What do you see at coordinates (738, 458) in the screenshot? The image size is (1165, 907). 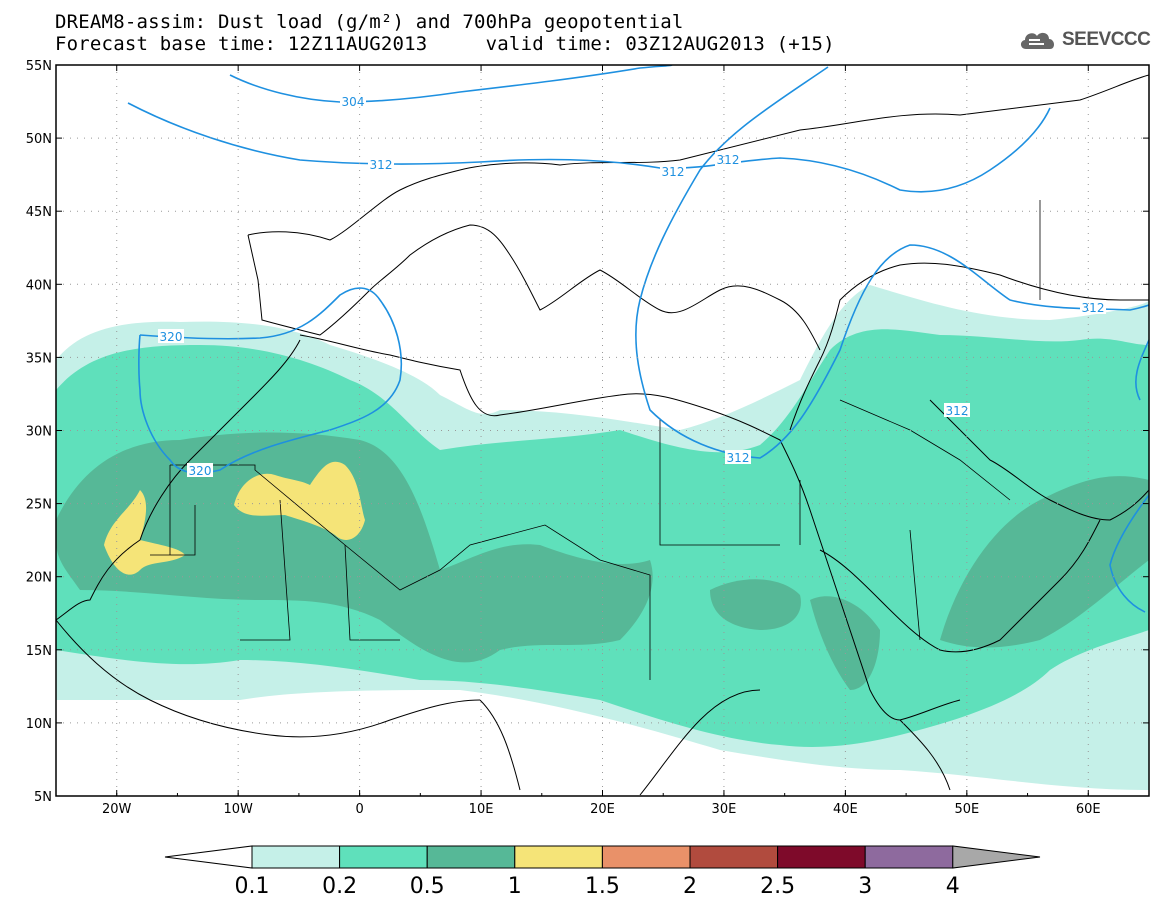 I see `contour-label-312-f: 312` at bounding box center [738, 458].